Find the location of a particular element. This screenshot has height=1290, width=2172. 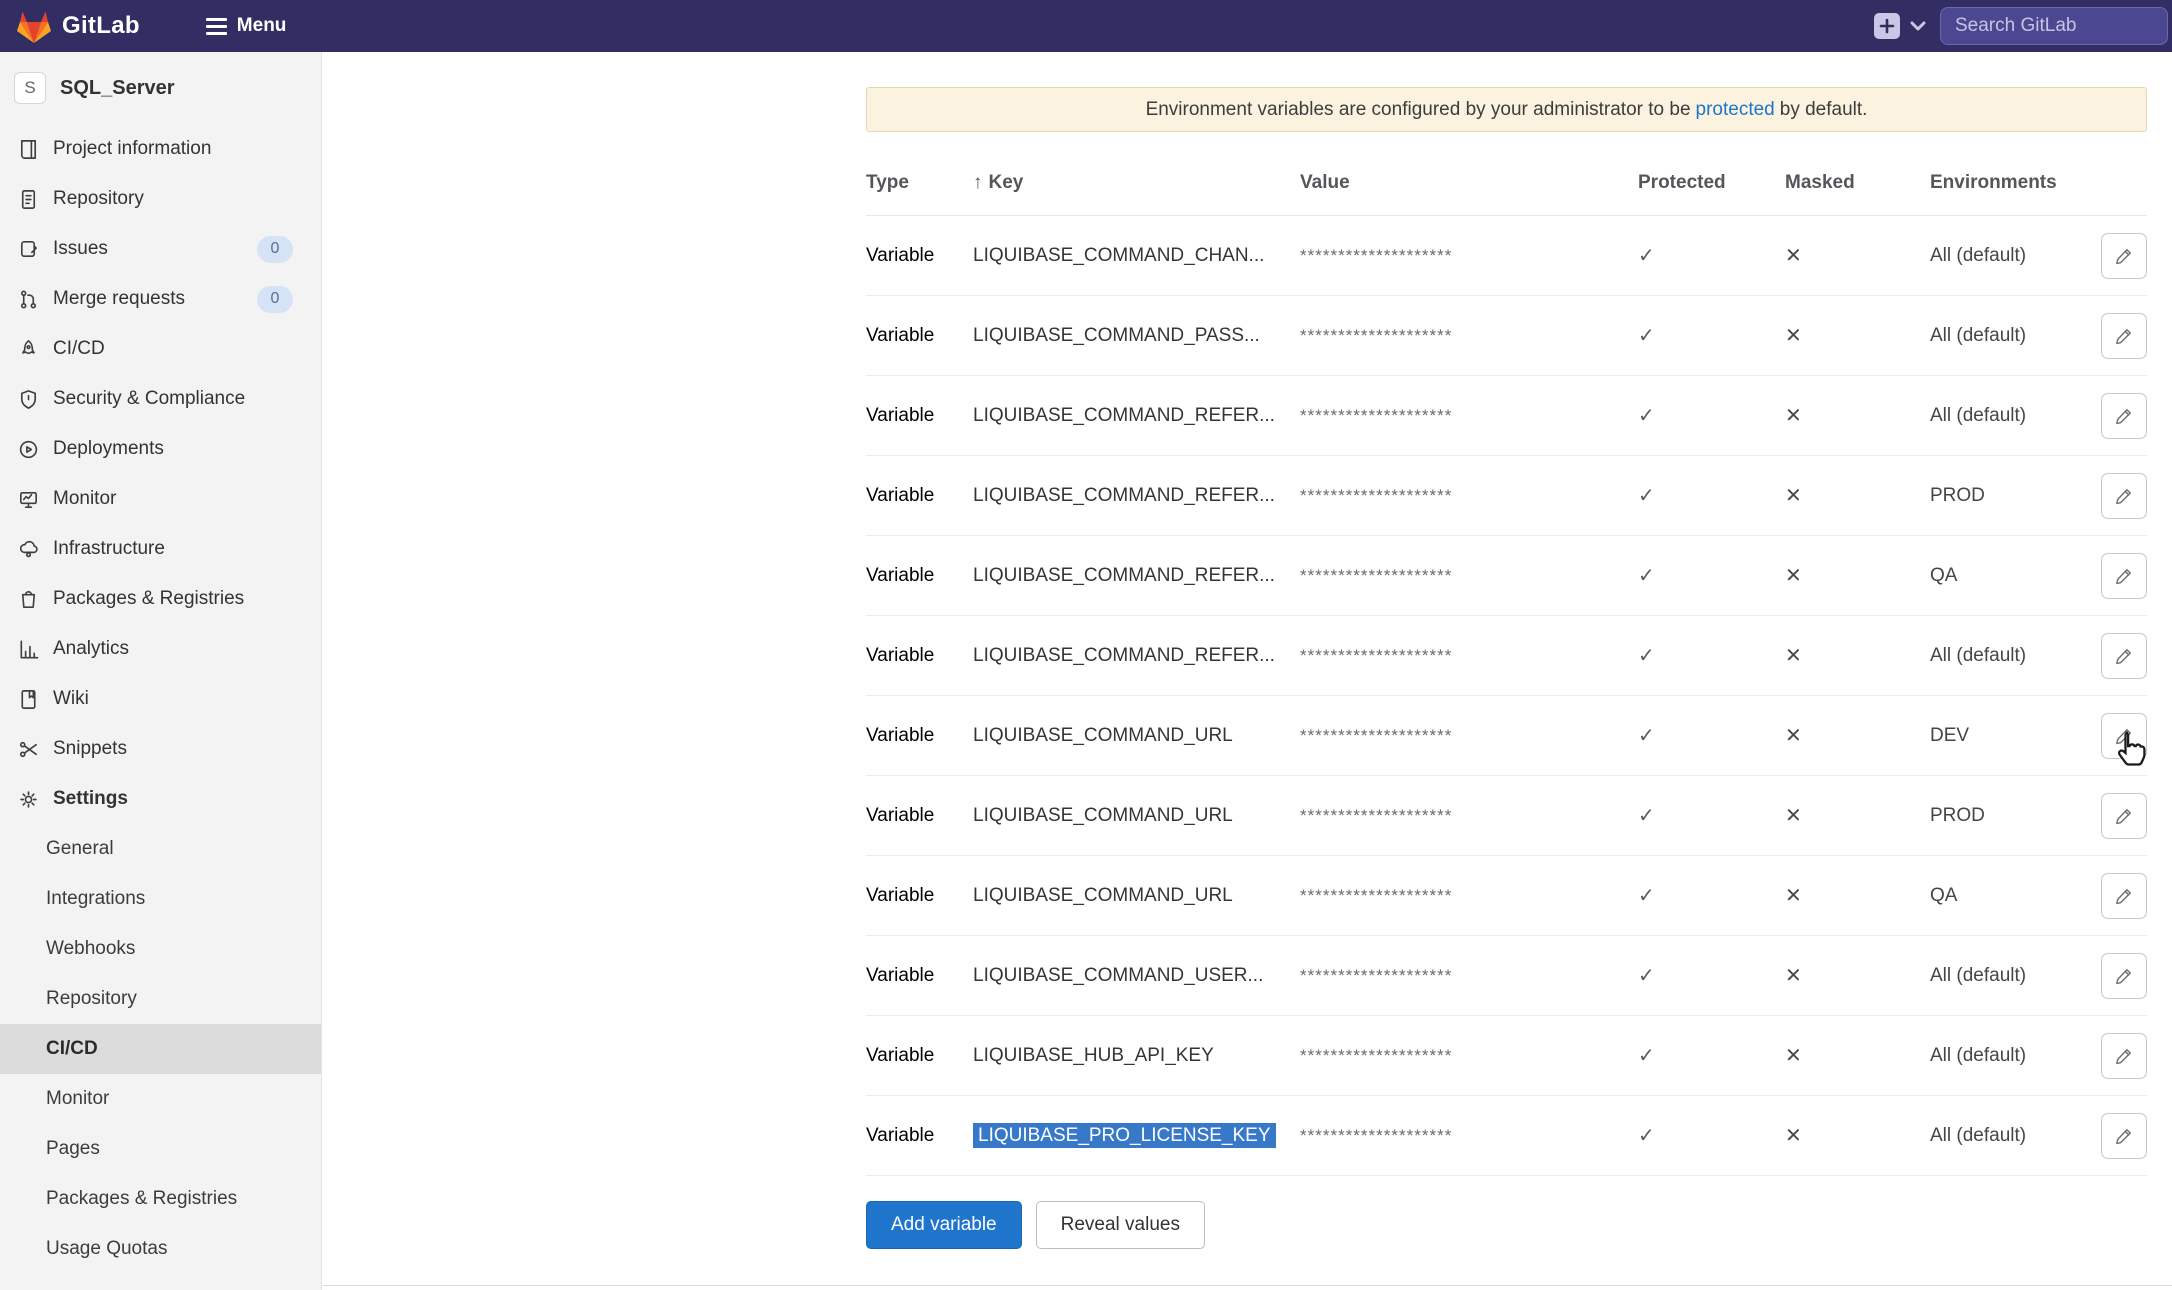

header-key: ↑ Key is located at coordinates (998, 182).